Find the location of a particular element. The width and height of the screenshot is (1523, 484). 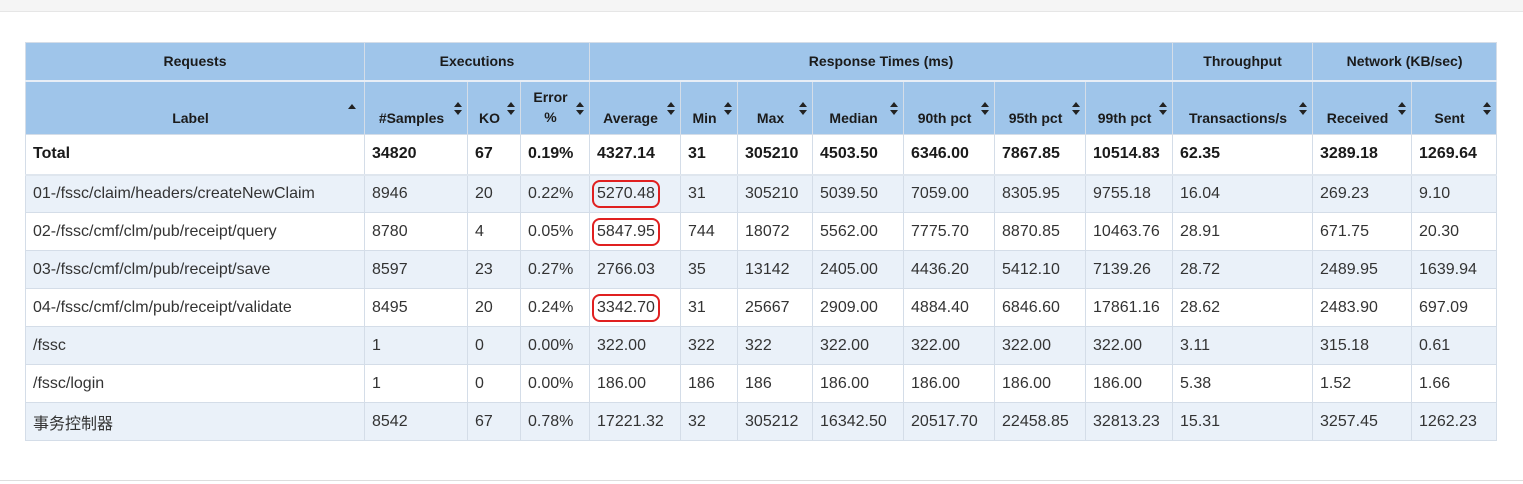

table-cell: 3342.70 is located at coordinates (635, 307).